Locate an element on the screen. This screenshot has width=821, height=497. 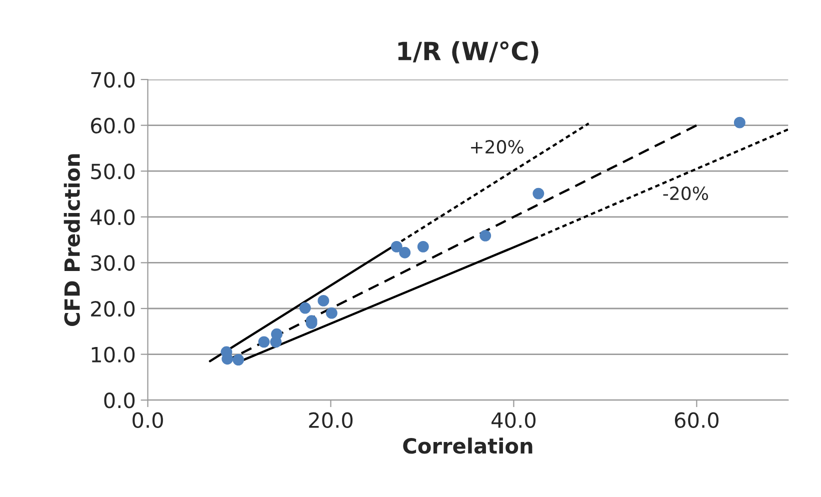
y-tick-label: 60.0 is located at coordinates (113, 126).